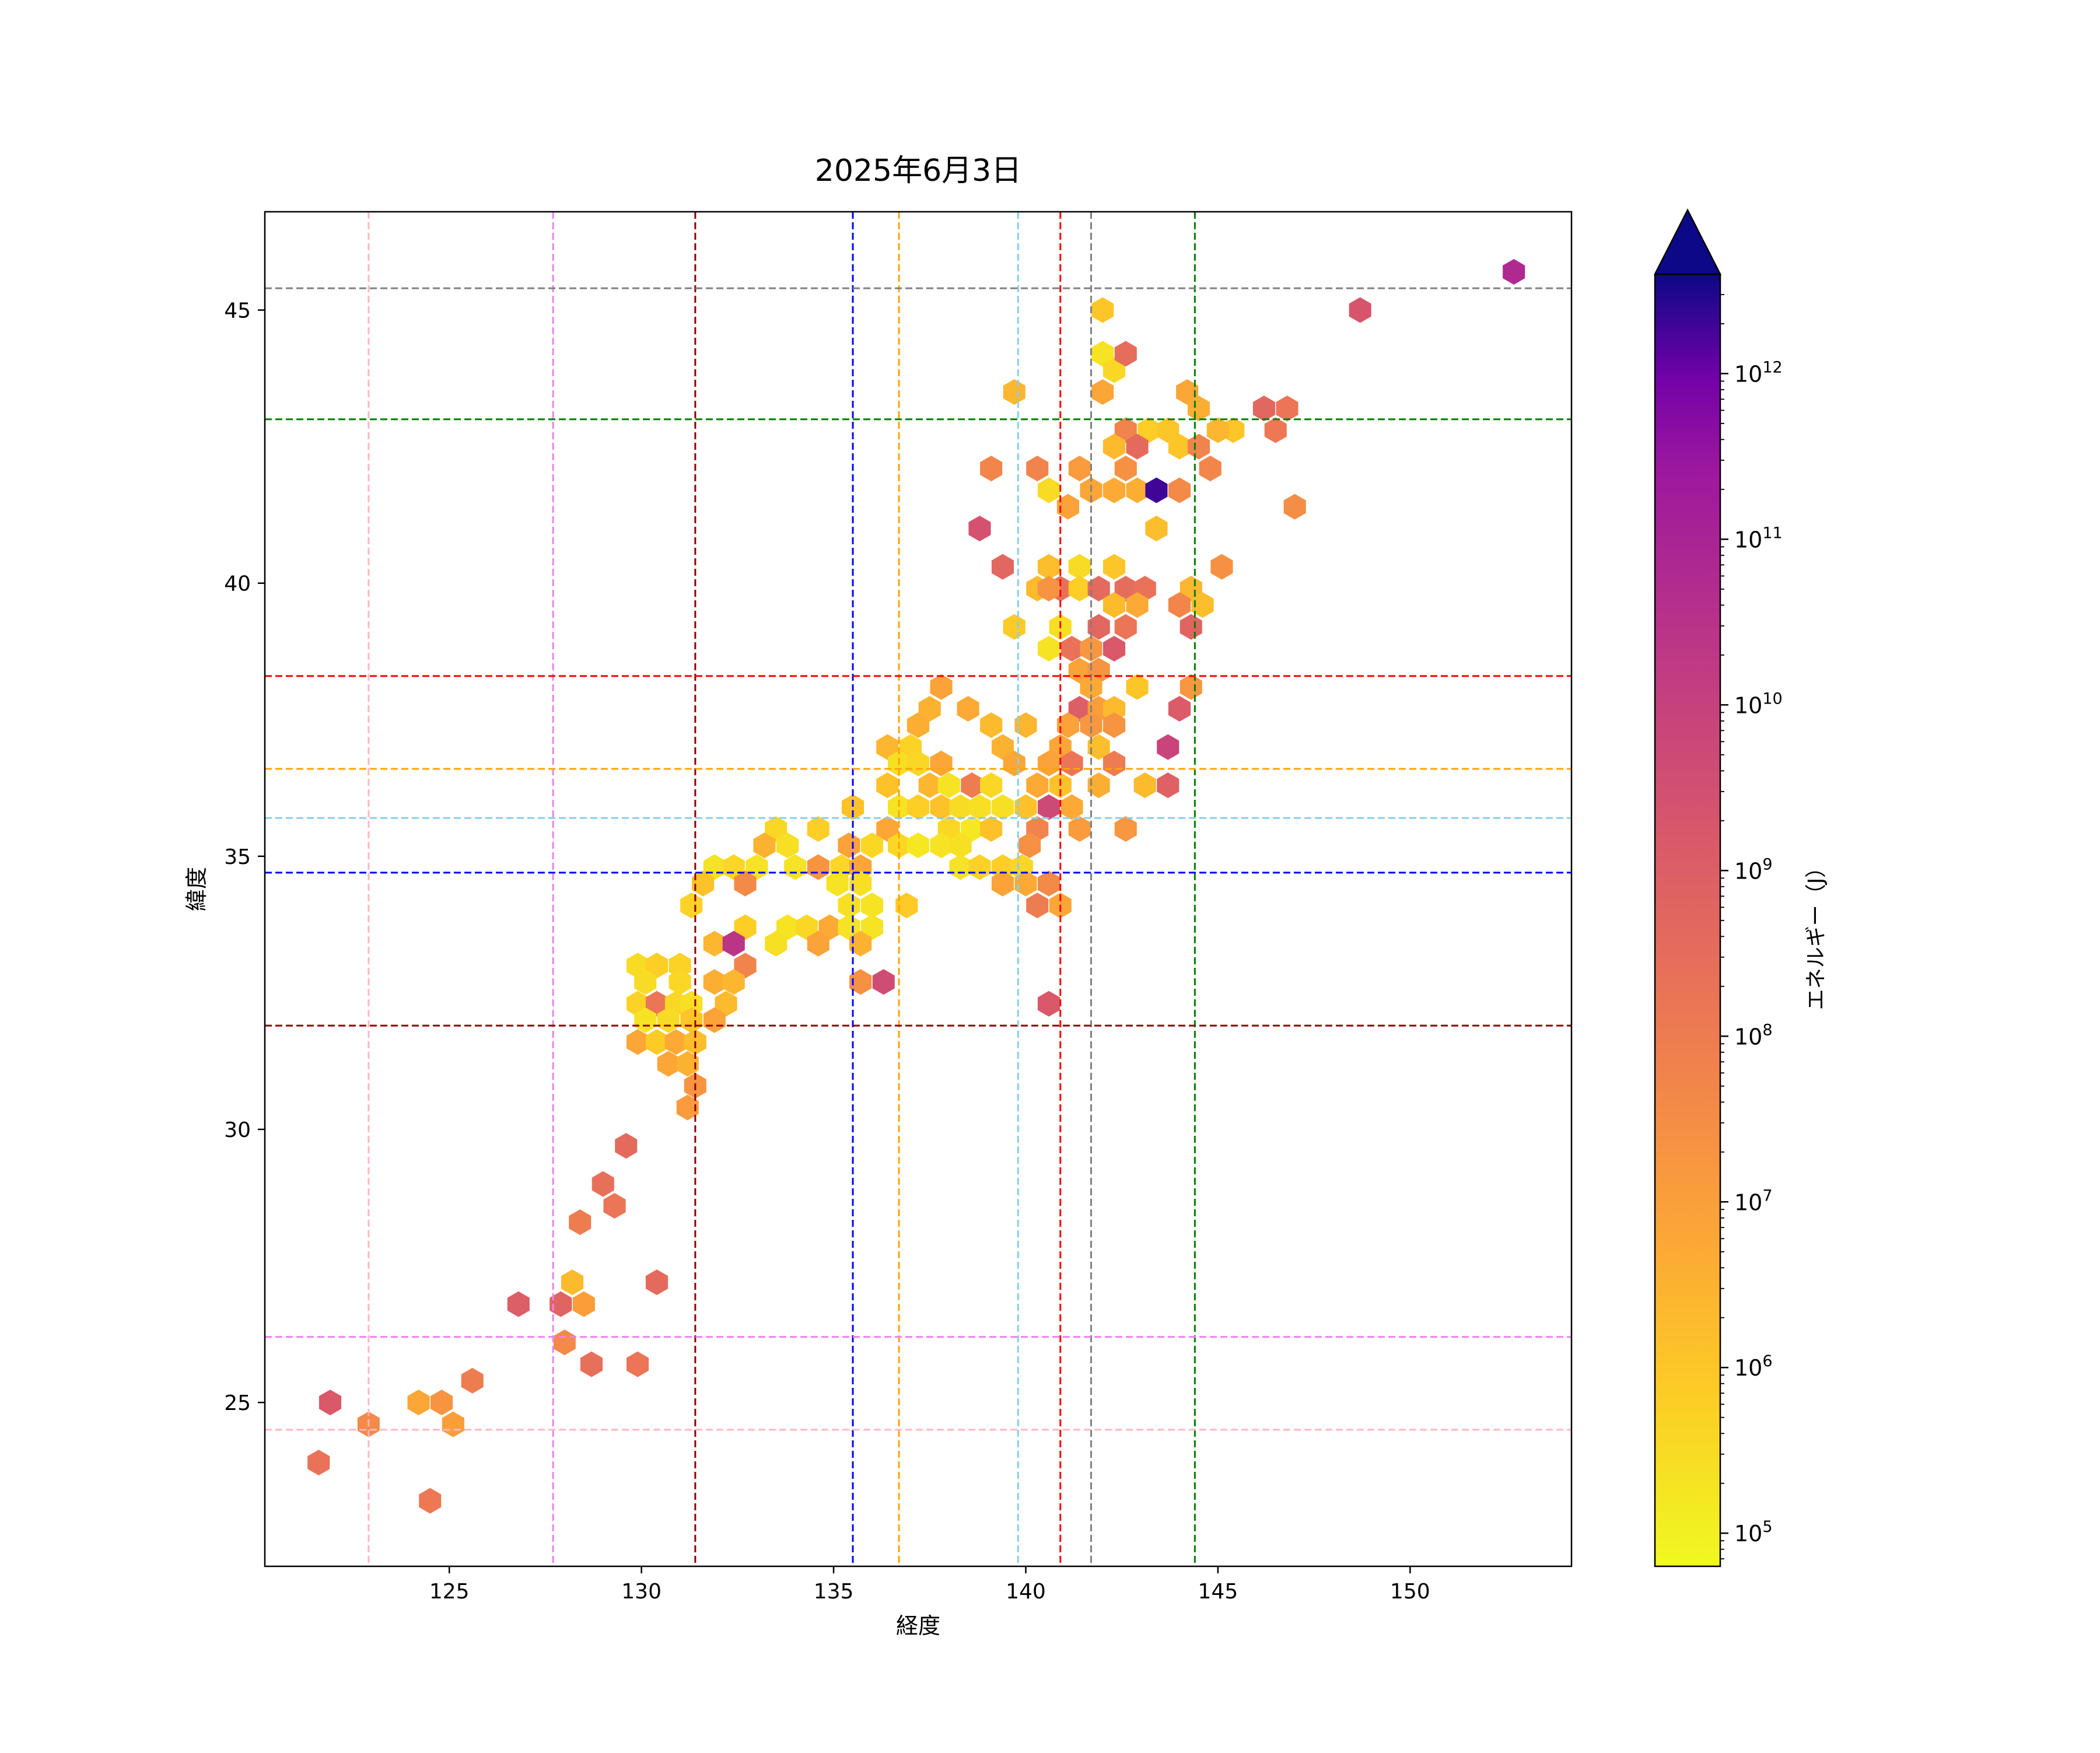  What do you see at coordinates (1753, 1532) in the screenshot?
I see `colorbar-tick-label: 10⁵` at bounding box center [1753, 1532].